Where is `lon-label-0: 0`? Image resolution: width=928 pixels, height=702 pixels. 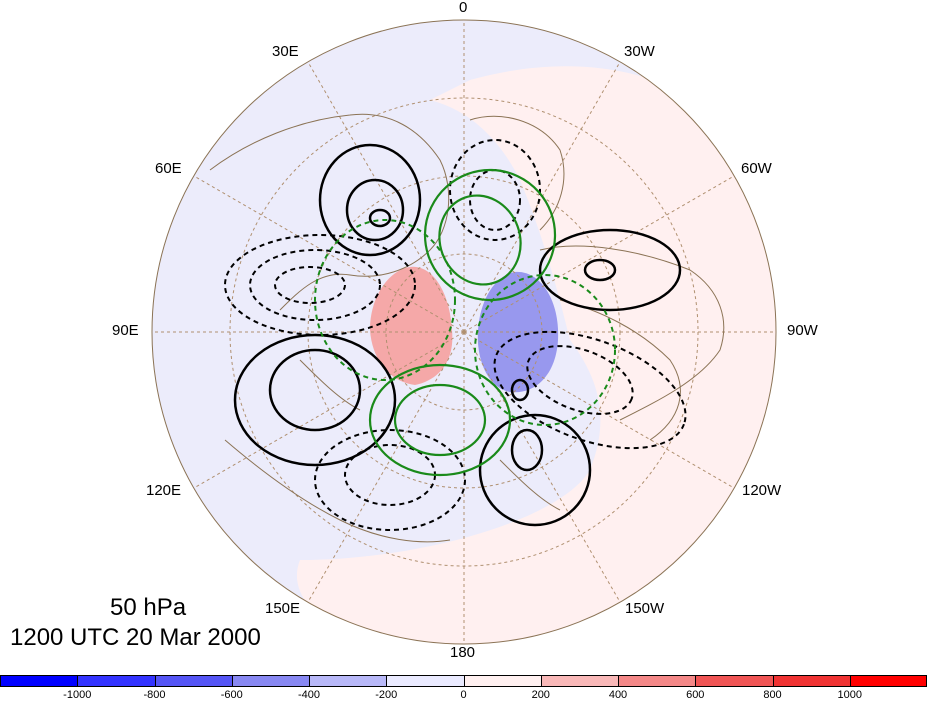
lon-label-0: 0 is located at coordinates (463, 8).